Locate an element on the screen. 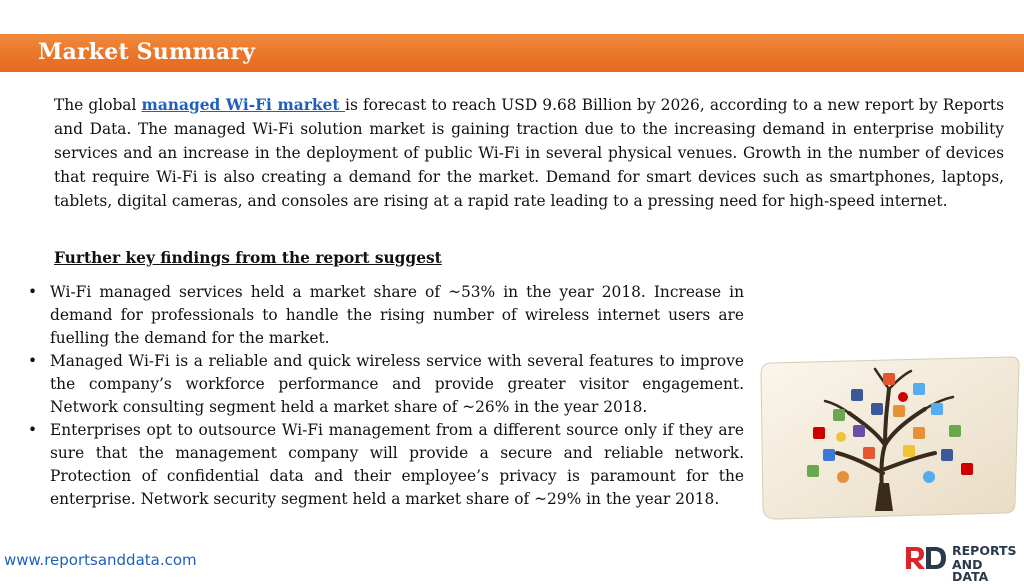 The width and height of the screenshot is (1024, 584). header-banner: Market Summary is located at coordinates (512, 53).